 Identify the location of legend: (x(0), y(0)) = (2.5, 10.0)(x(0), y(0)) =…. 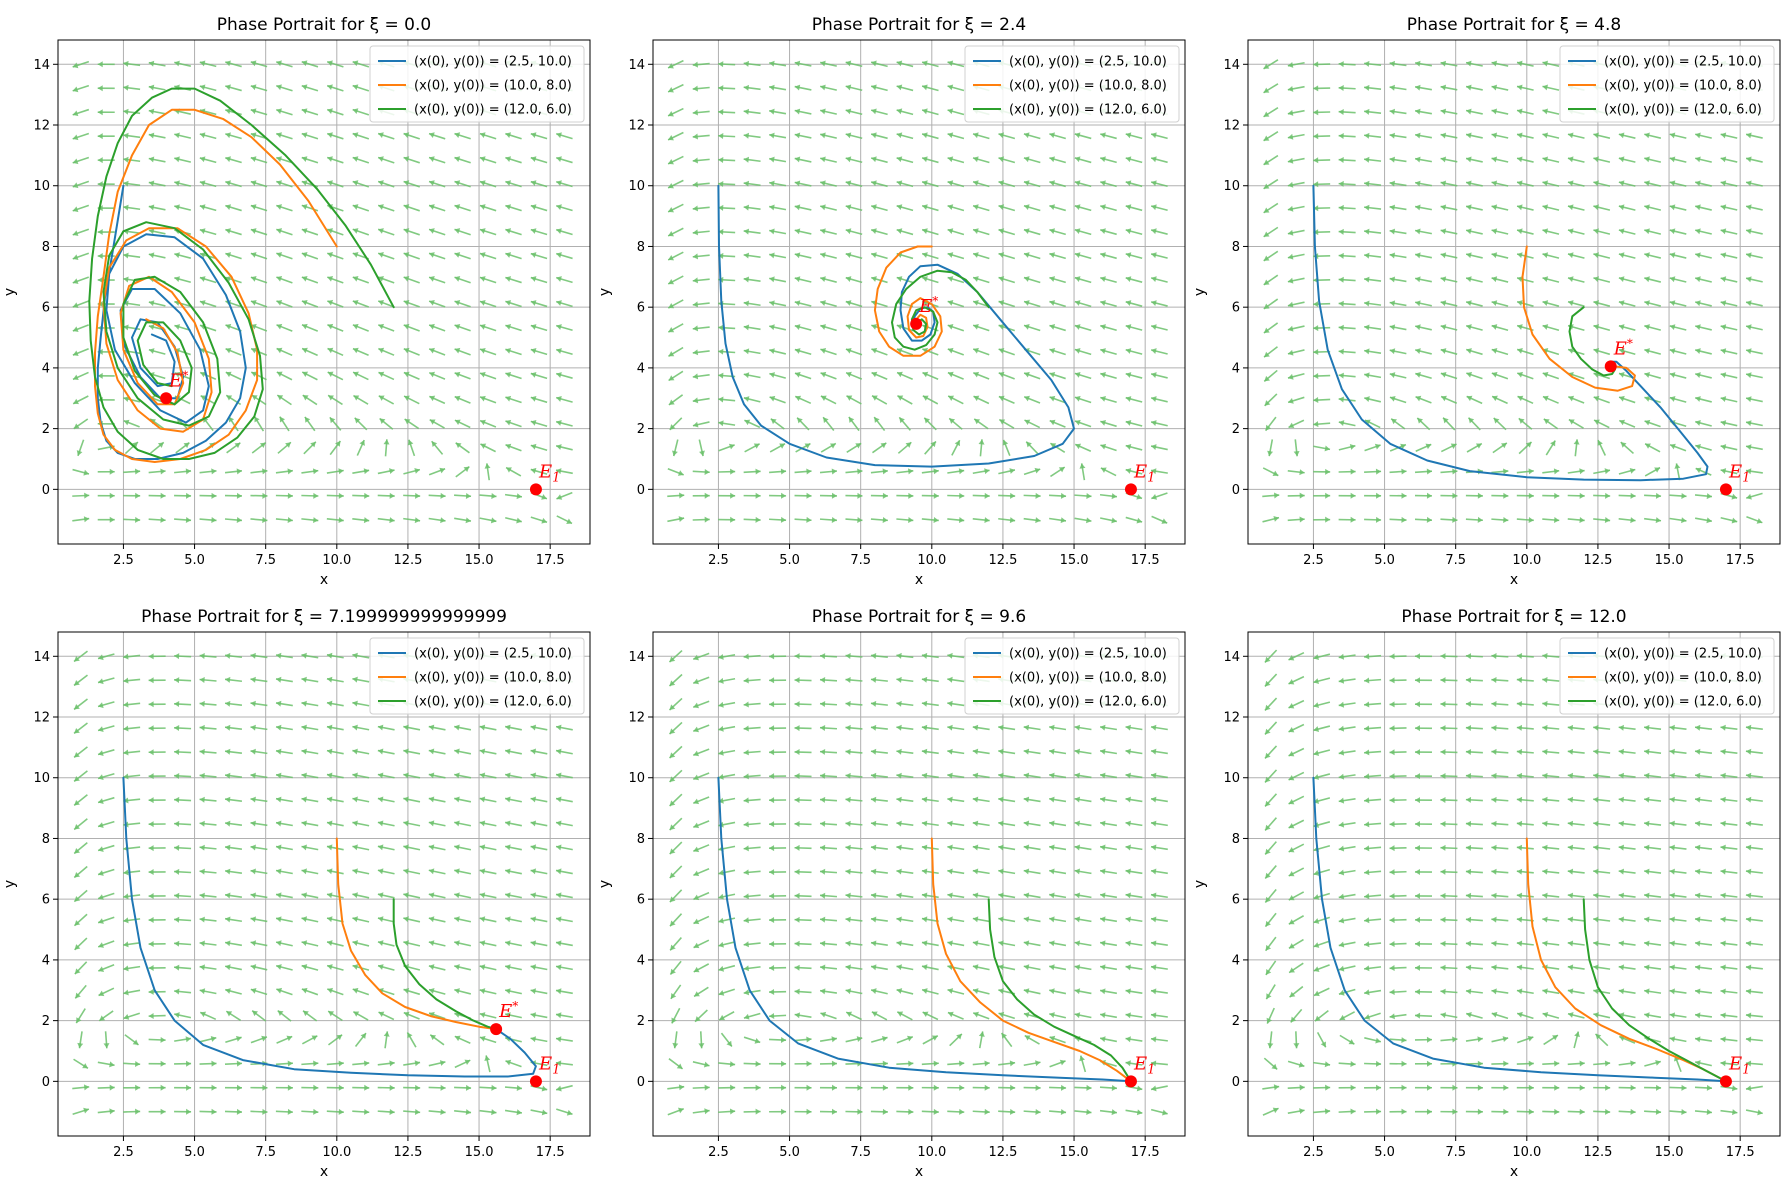
(1072, 676).